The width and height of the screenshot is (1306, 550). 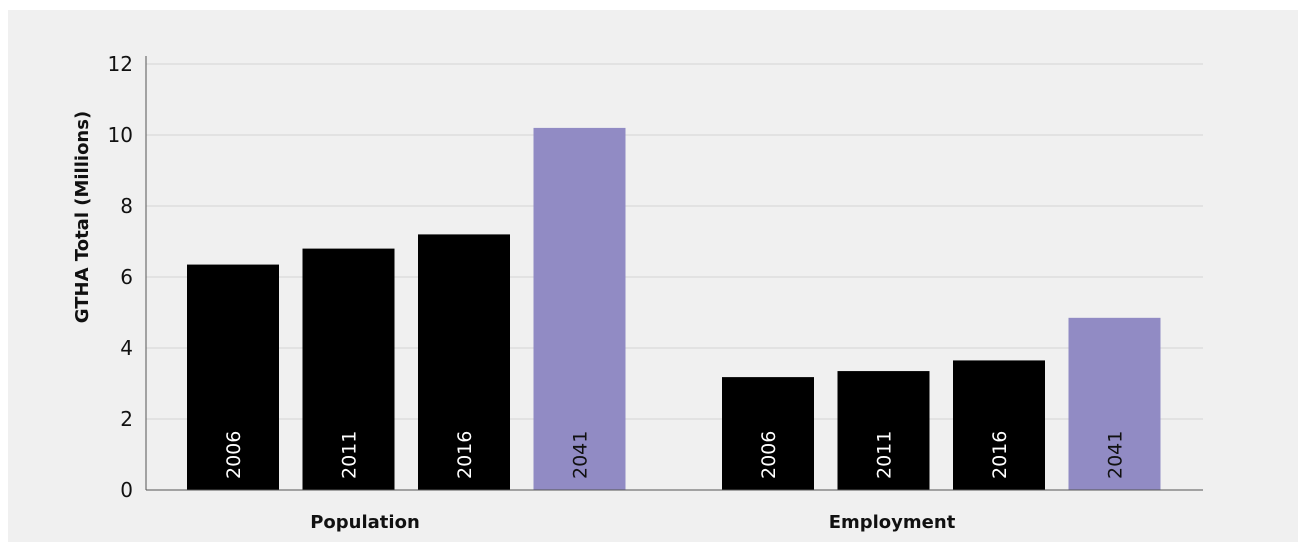 What do you see at coordinates (883, 430) in the screenshot?
I see `bar-employment-2011` at bounding box center [883, 430].